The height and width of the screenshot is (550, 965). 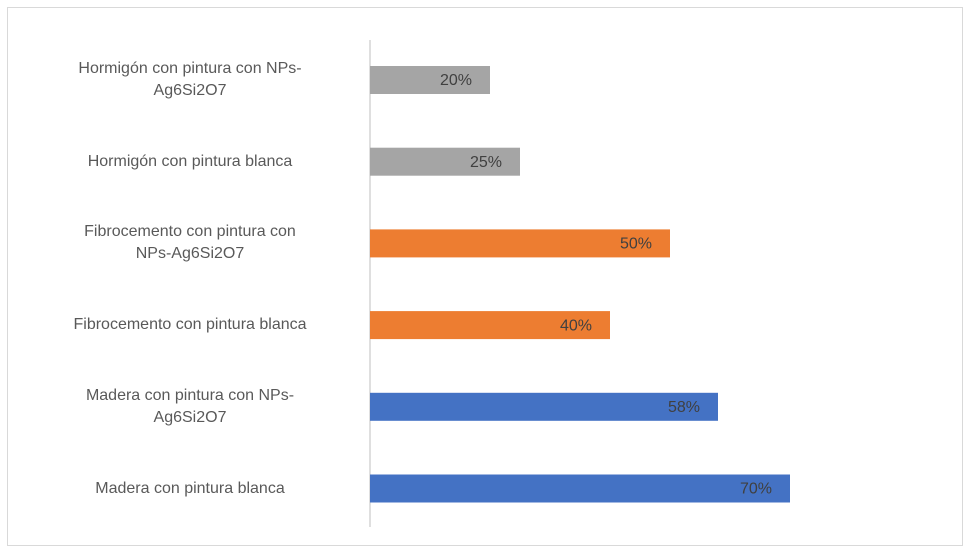 What do you see at coordinates (190, 161) in the screenshot?
I see `category-label: Hormigón con pintura blanca` at bounding box center [190, 161].